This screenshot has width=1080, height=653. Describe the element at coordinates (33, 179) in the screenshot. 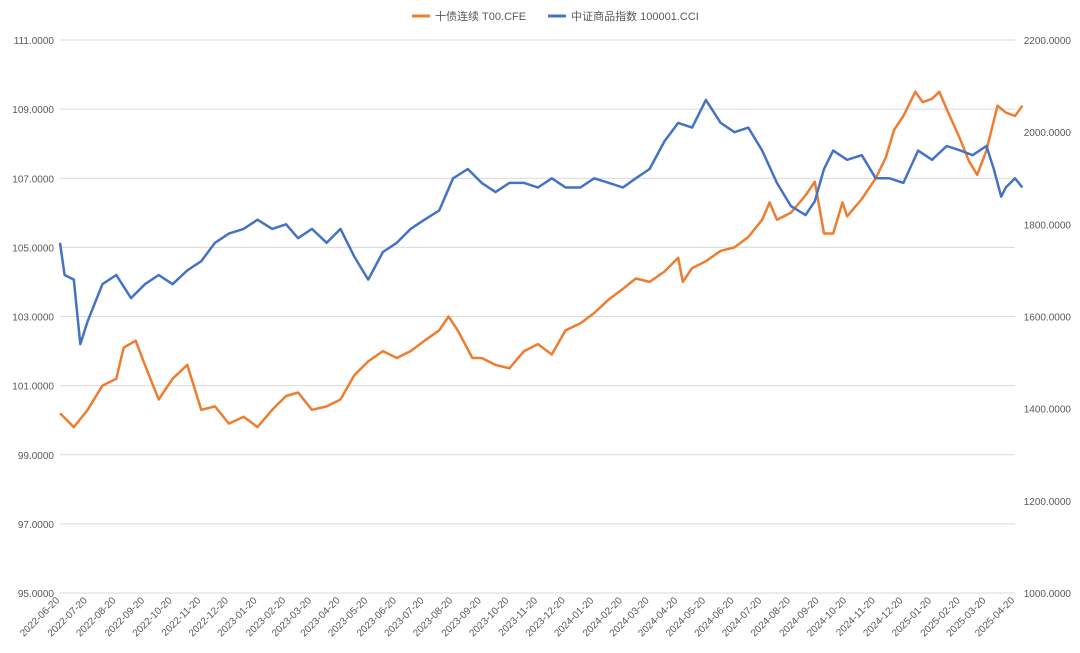

I see `y-left-tick-label: 107.0000` at that location.